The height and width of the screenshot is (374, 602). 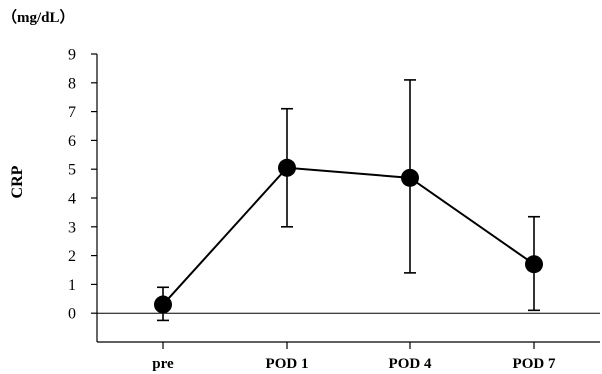 What do you see at coordinates (72, 55) in the screenshot?
I see `y-tick-label: 9` at bounding box center [72, 55].